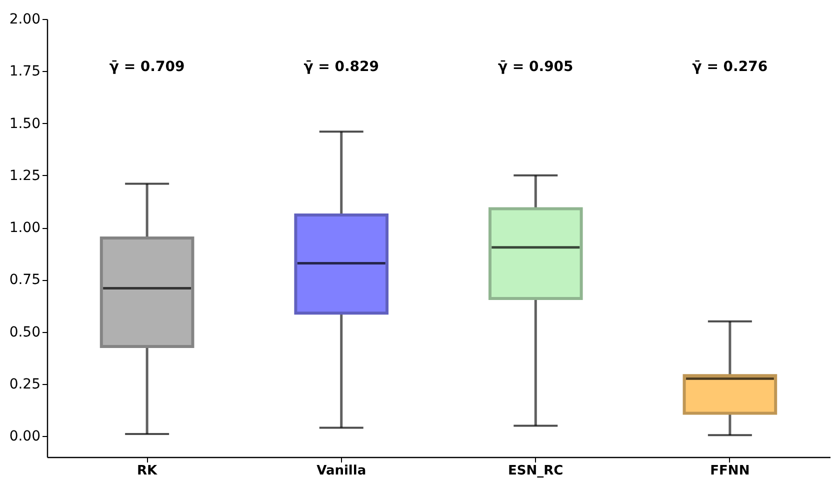 This screenshot has height=483, width=832. I want to click on x-tick-label: Vanilla, so click(341, 471).